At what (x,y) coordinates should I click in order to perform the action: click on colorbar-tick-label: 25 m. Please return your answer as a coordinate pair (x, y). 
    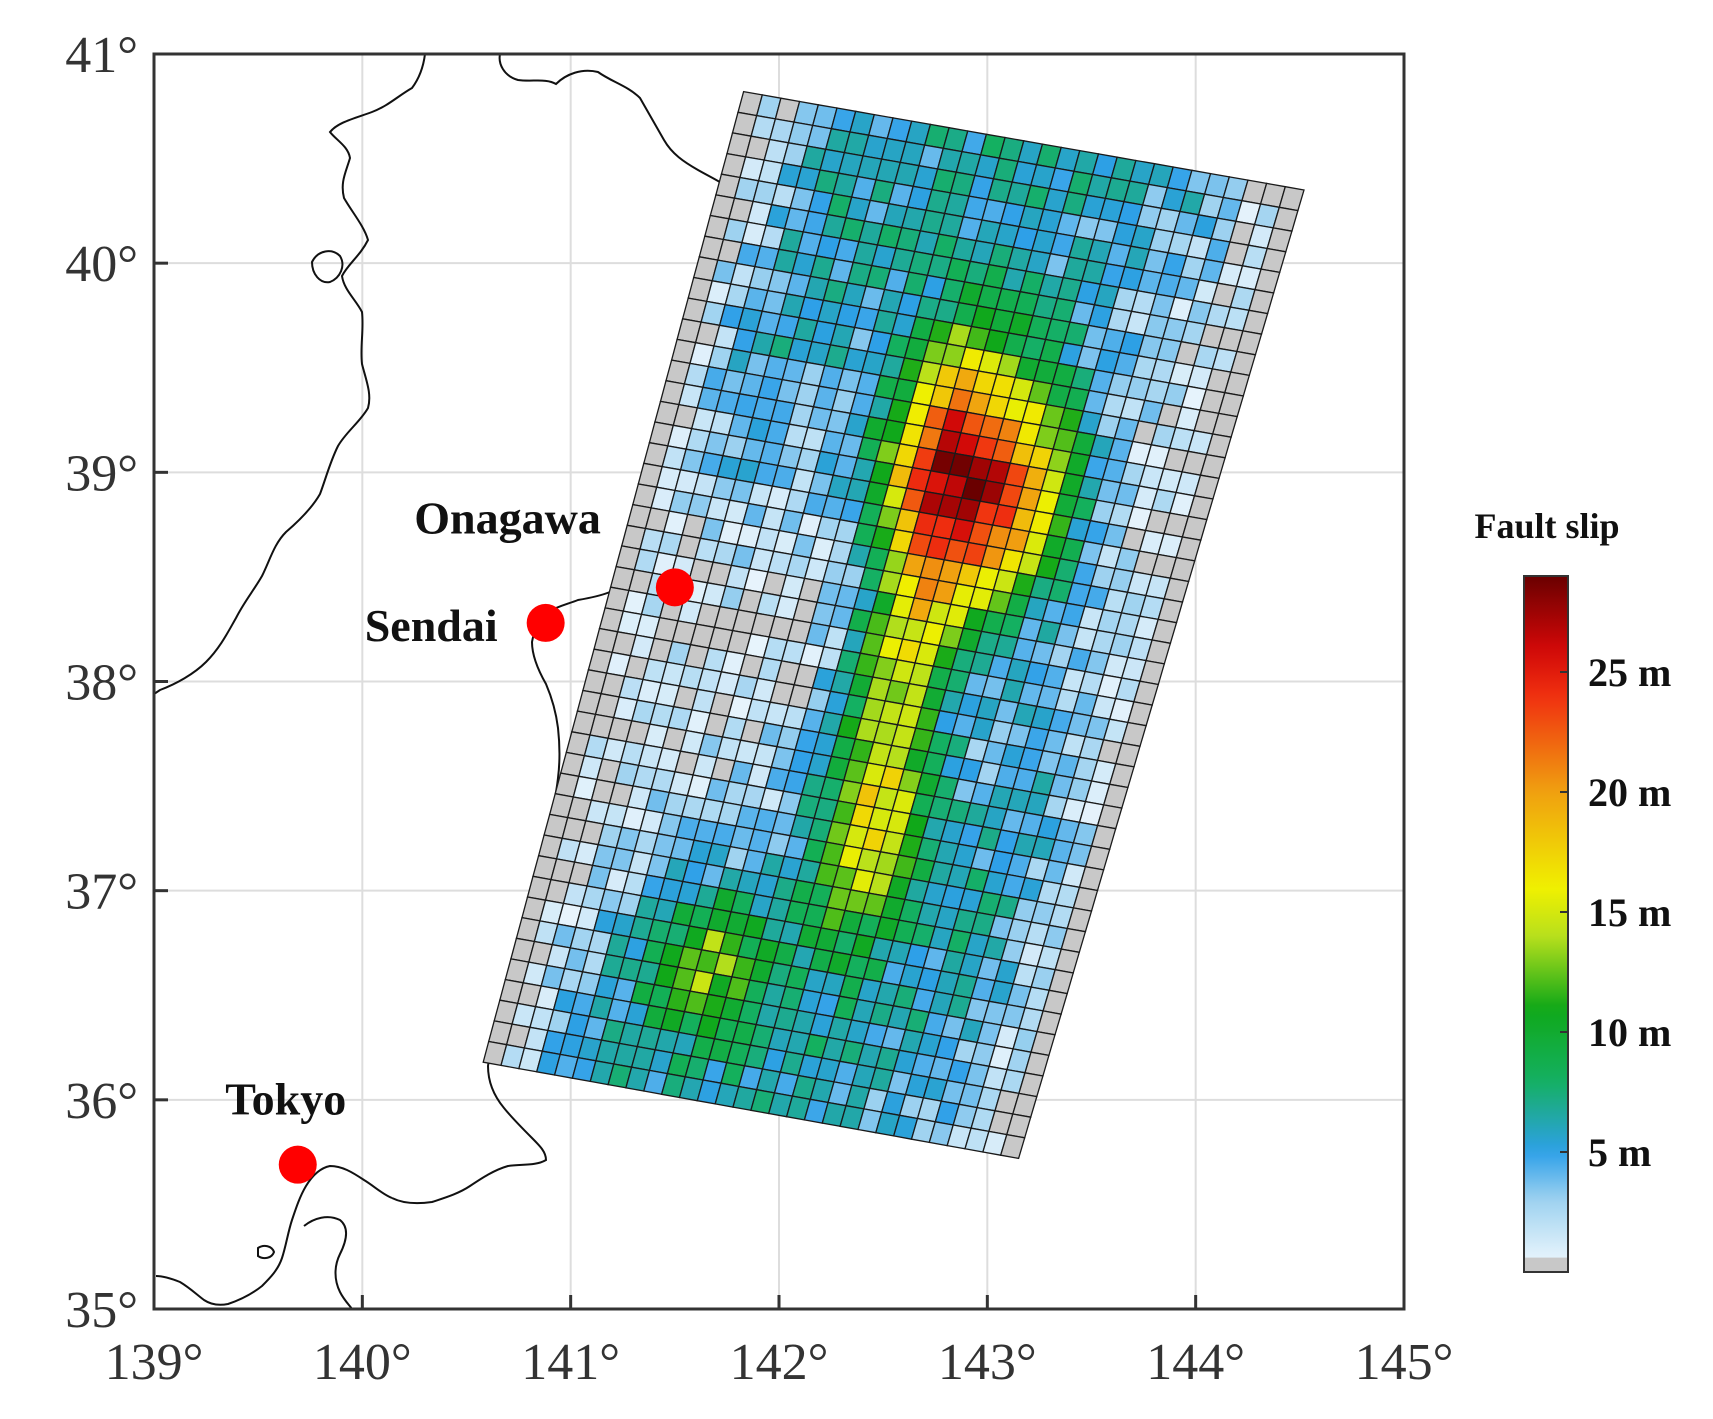
    Looking at the image, I should click on (1629, 672).